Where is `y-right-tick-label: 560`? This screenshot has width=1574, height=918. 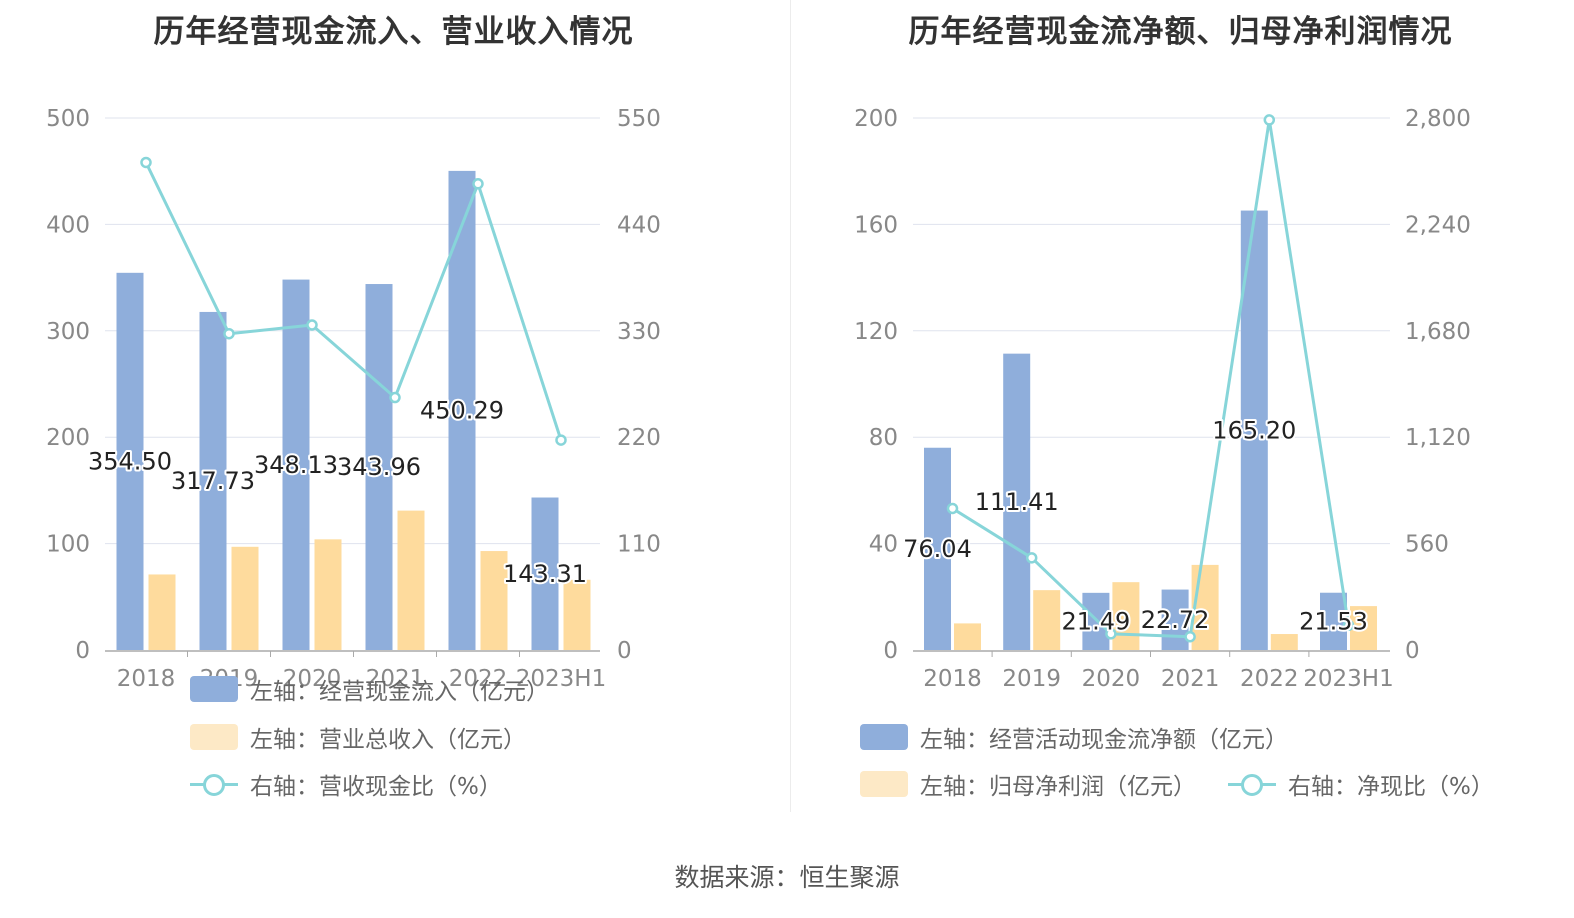 y-right-tick-label: 560 is located at coordinates (1427, 545).